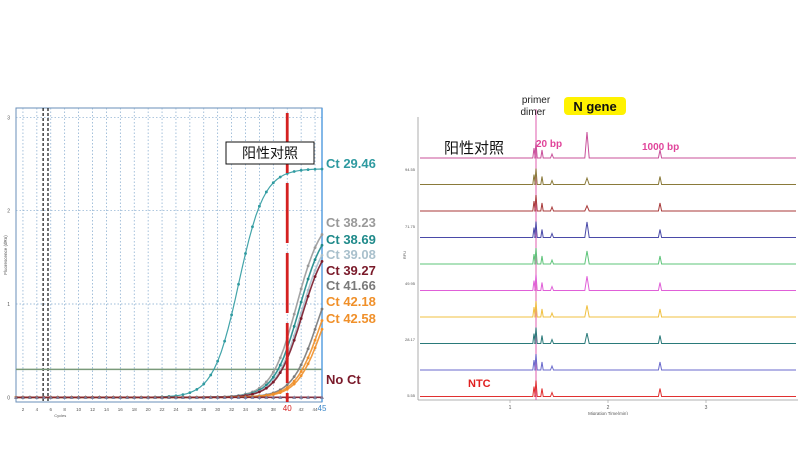 The height and width of the screenshot is (453, 808). I want to click on primer-dimer-label: primer, so click(536, 100).